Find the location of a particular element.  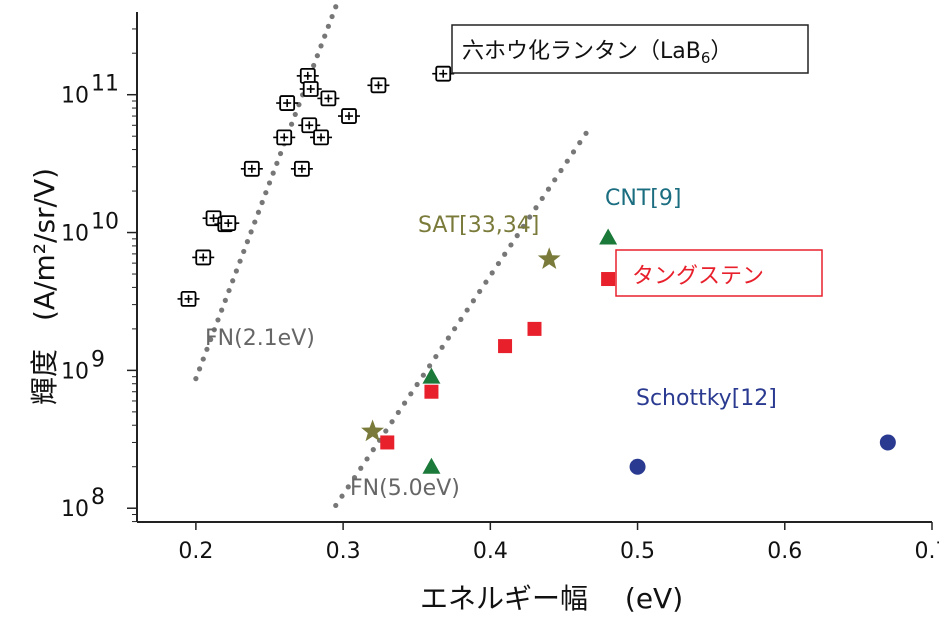

tungsten-label: タングステン is located at coordinates (698, 276).